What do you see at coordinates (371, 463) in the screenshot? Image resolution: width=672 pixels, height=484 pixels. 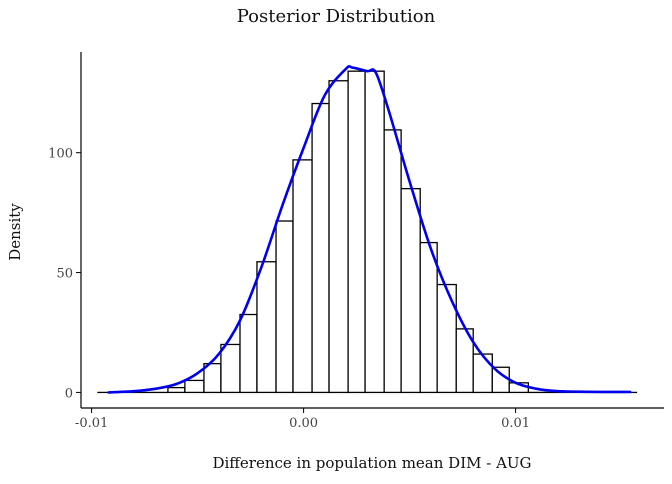 I see `x-axis-label: Difference in population mean DIM - AUG` at bounding box center [371, 463].